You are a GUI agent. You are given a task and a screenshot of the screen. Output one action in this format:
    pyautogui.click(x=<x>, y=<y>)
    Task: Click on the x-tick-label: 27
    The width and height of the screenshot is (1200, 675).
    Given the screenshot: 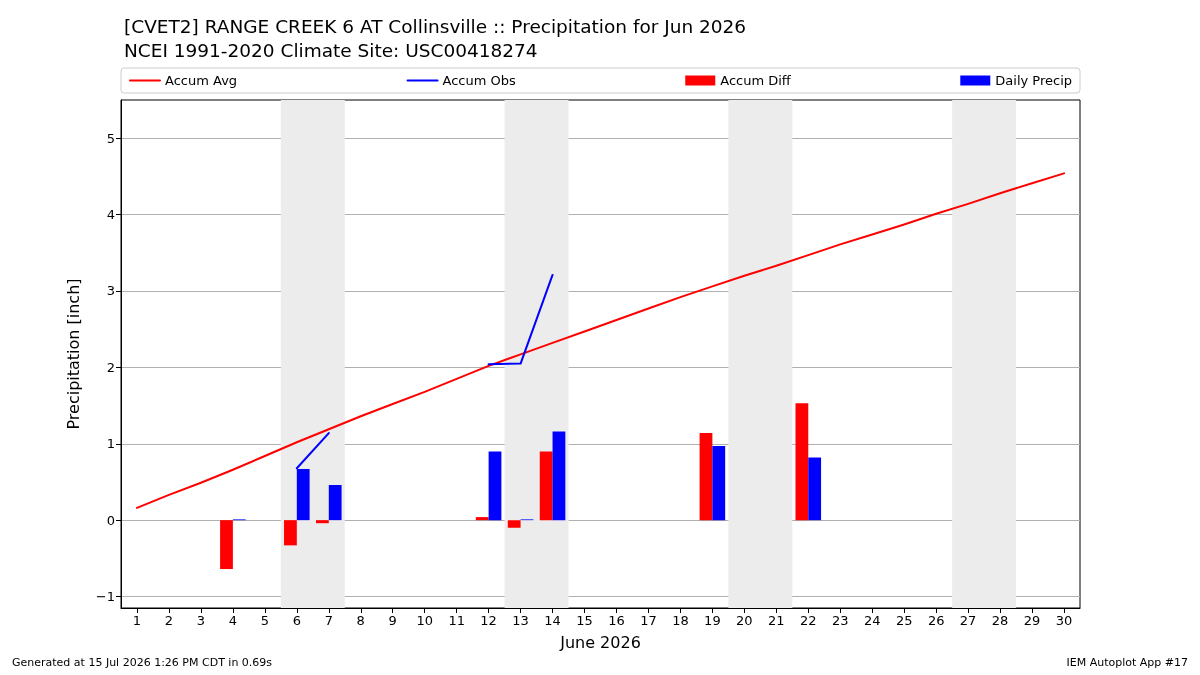 What is the action you would take?
    pyautogui.click(x=968, y=620)
    